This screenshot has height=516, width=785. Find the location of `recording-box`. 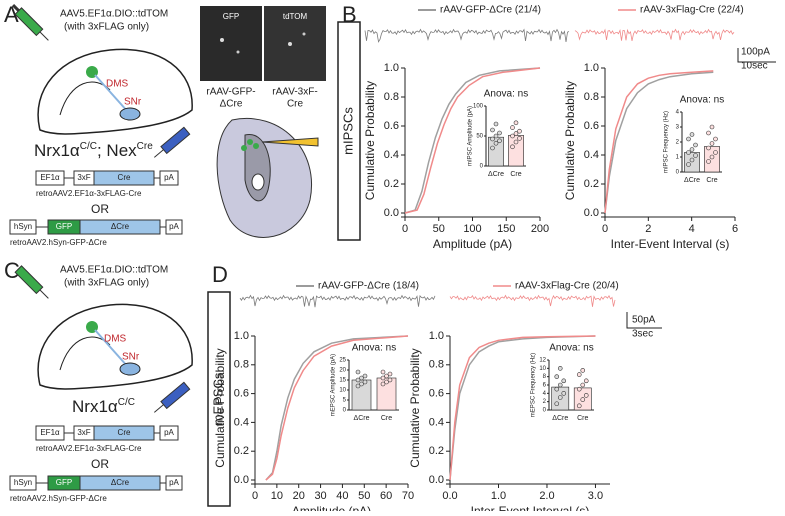

recording-box is located at coordinates (349, 131).